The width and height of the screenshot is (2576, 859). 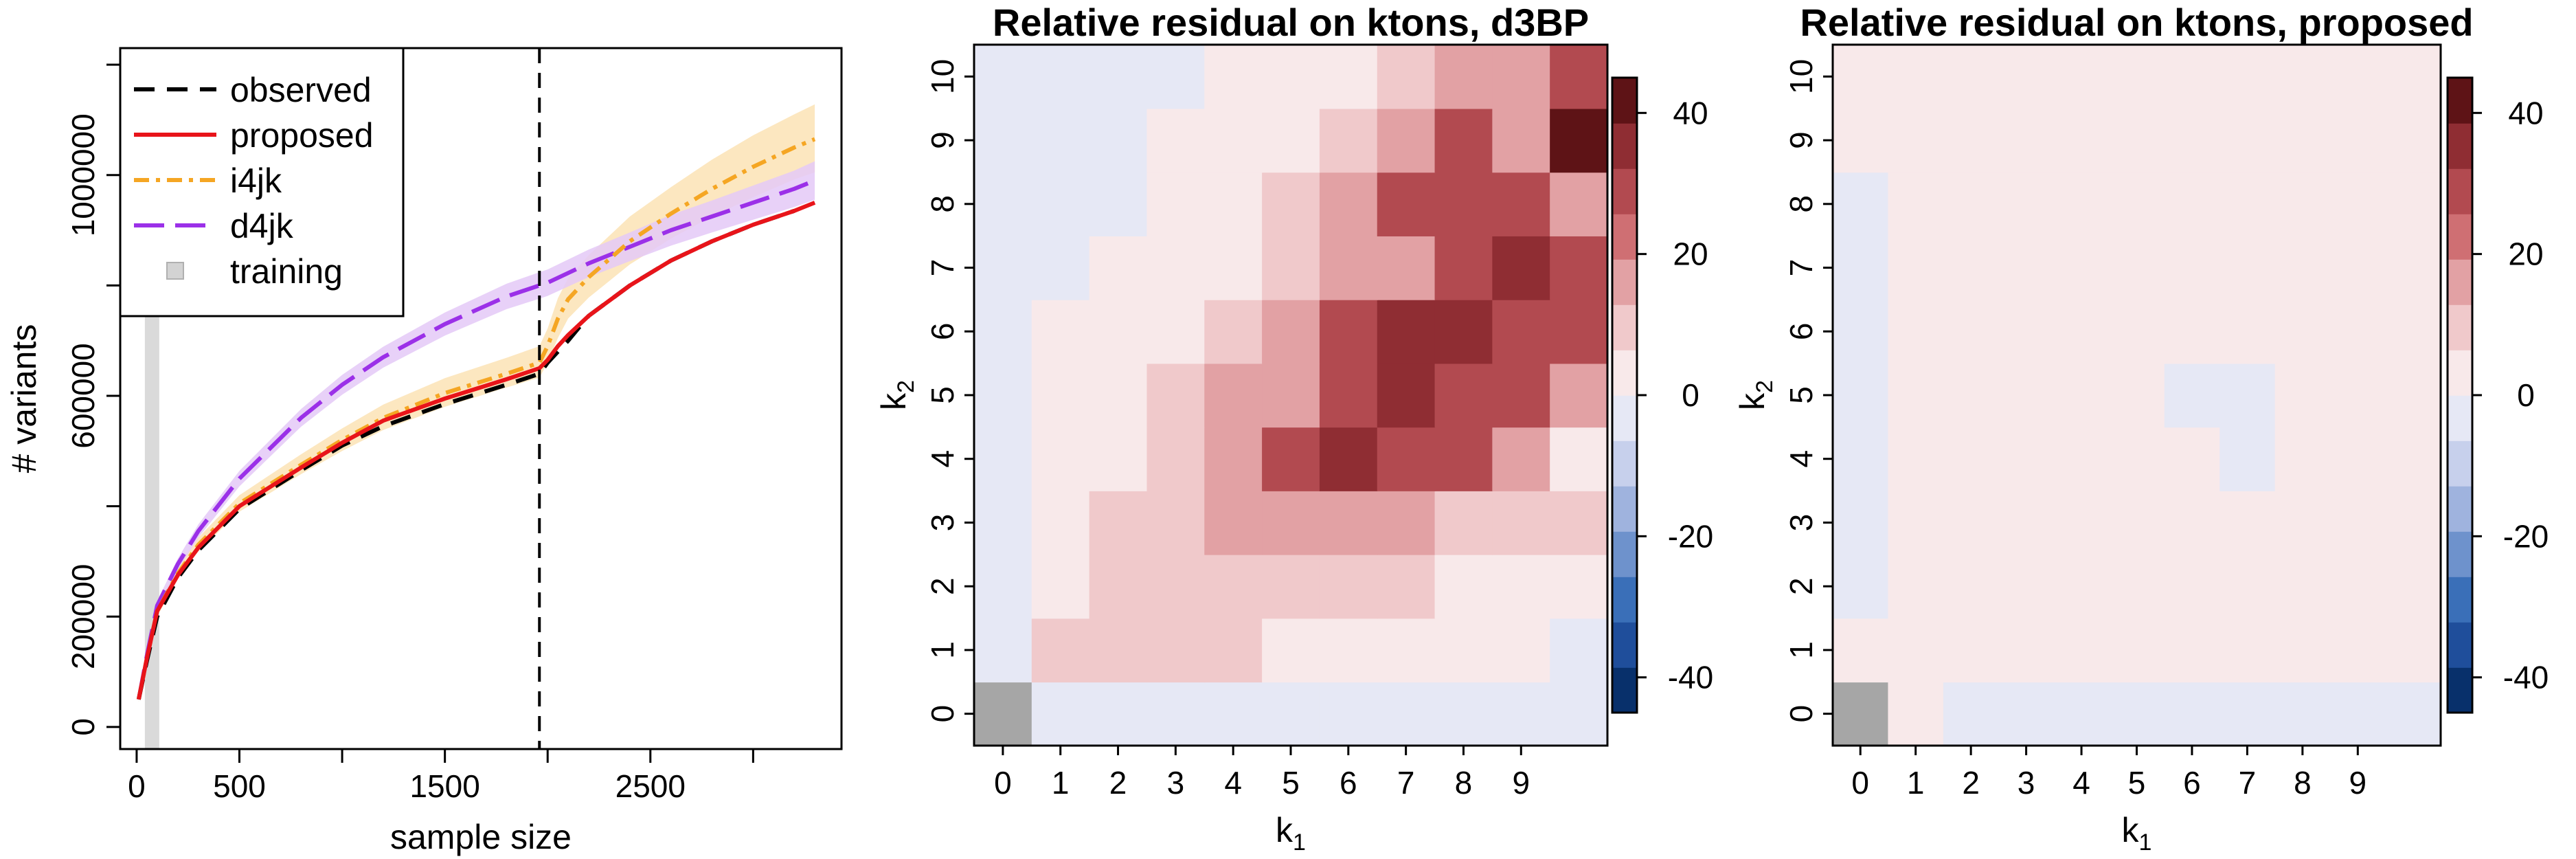 What do you see at coordinates (2525, 113) in the screenshot?
I see `colorbar-tick-label: 40` at bounding box center [2525, 113].